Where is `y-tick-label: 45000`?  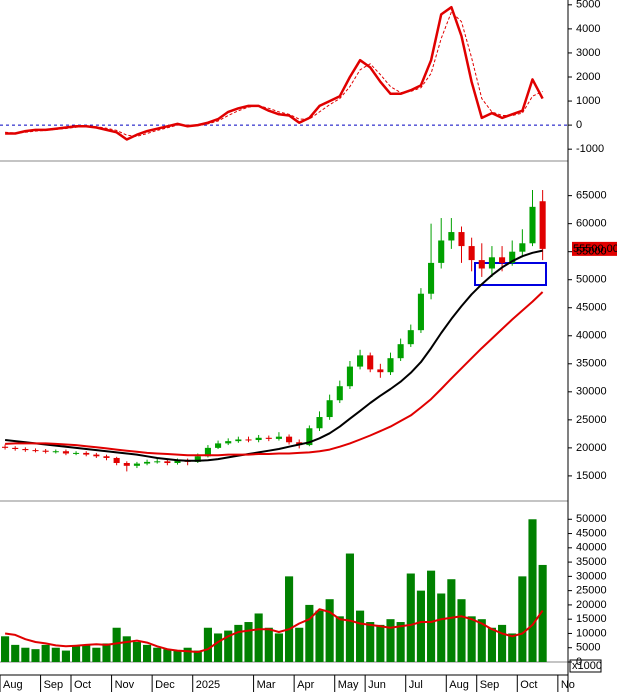 y-tick-label: 45000 is located at coordinates (591, 533).